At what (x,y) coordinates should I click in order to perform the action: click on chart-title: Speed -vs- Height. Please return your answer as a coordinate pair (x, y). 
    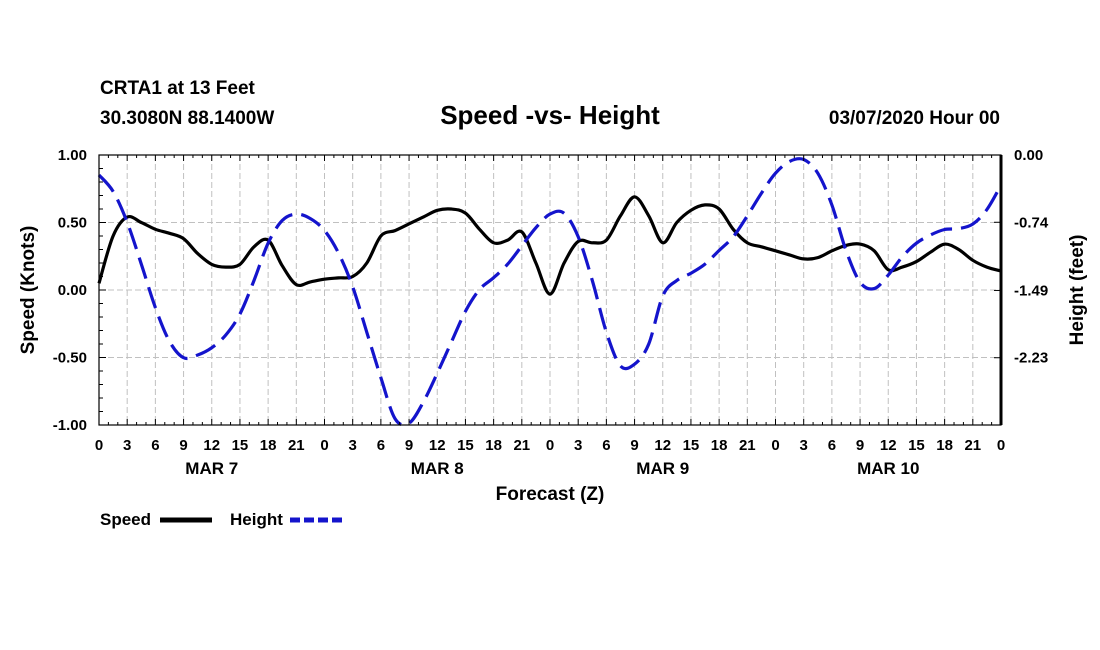
    Looking at the image, I should click on (550, 115).